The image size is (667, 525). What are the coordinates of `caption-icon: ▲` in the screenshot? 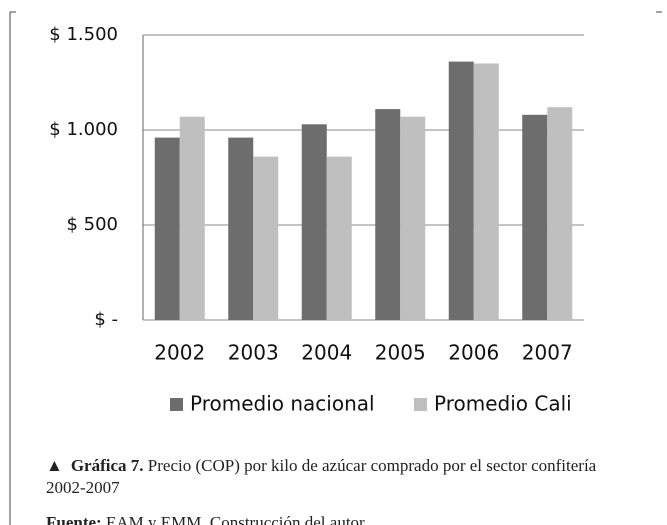 It's located at (54, 465).